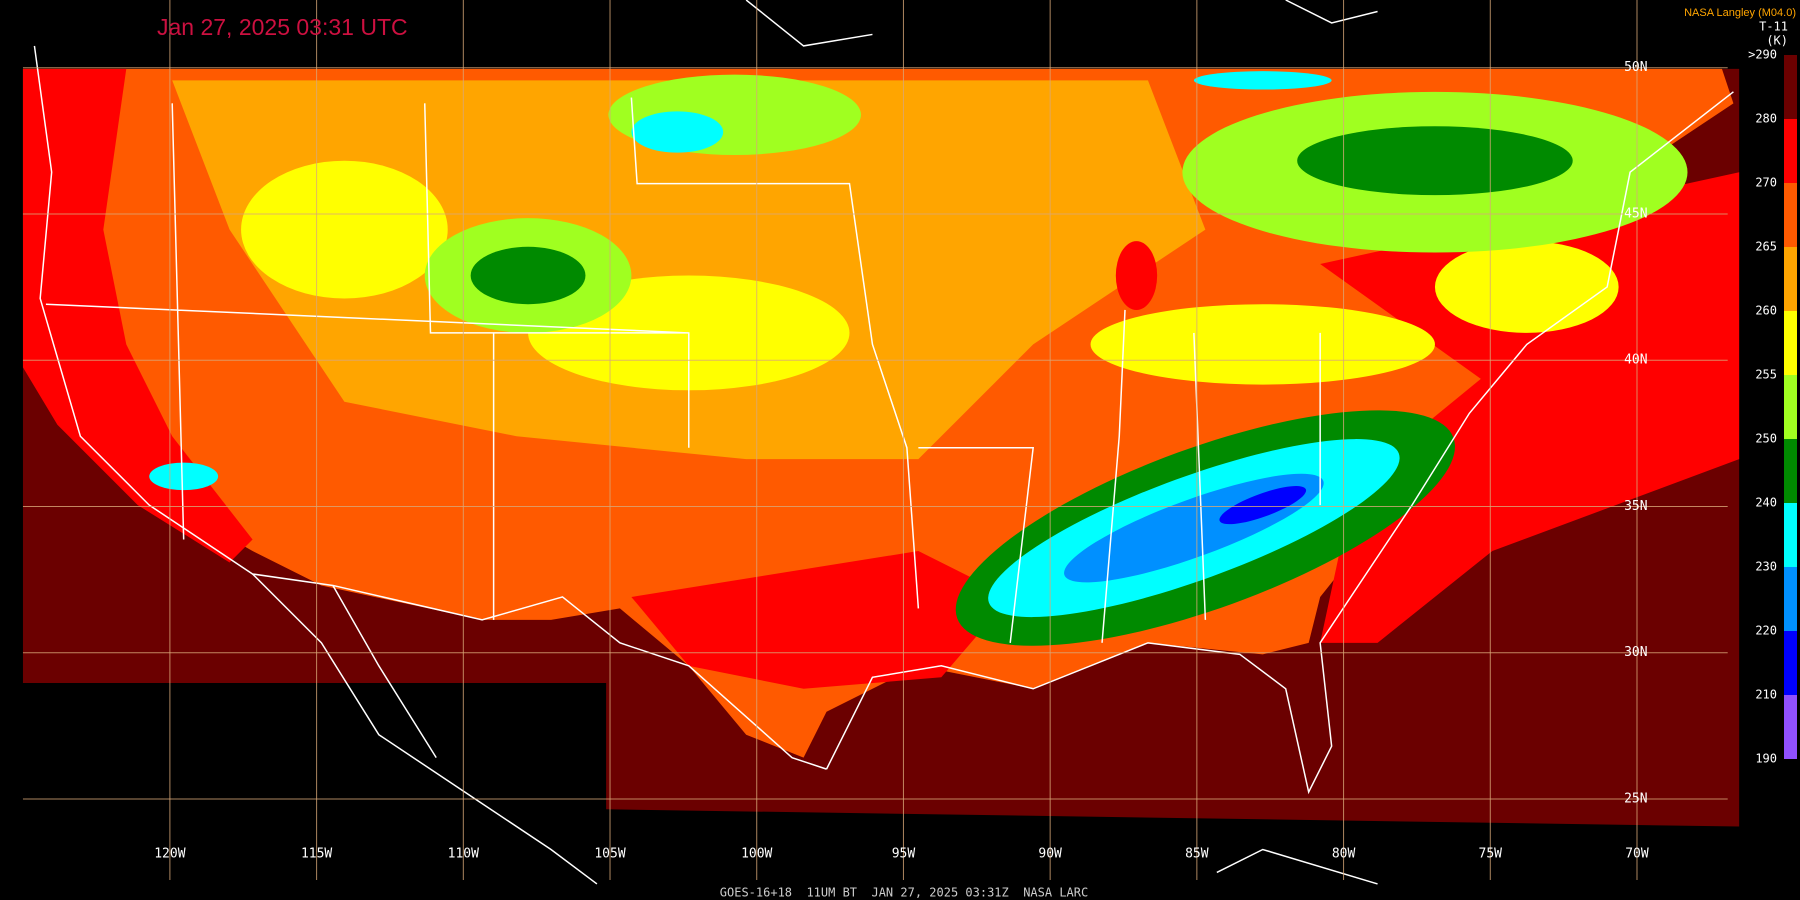 The width and height of the screenshot is (1800, 900). What do you see at coordinates (1766, 503) in the screenshot?
I see `colorbar-label: 240` at bounding box center [1766, 503].